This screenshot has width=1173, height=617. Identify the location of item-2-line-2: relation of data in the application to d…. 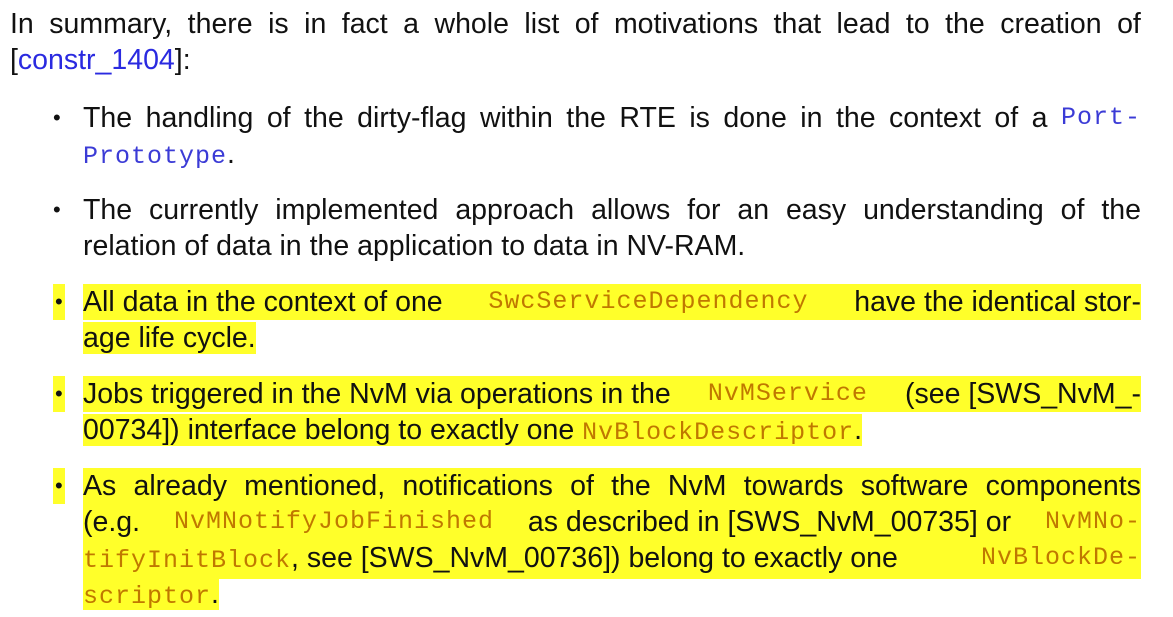
(414, 246).